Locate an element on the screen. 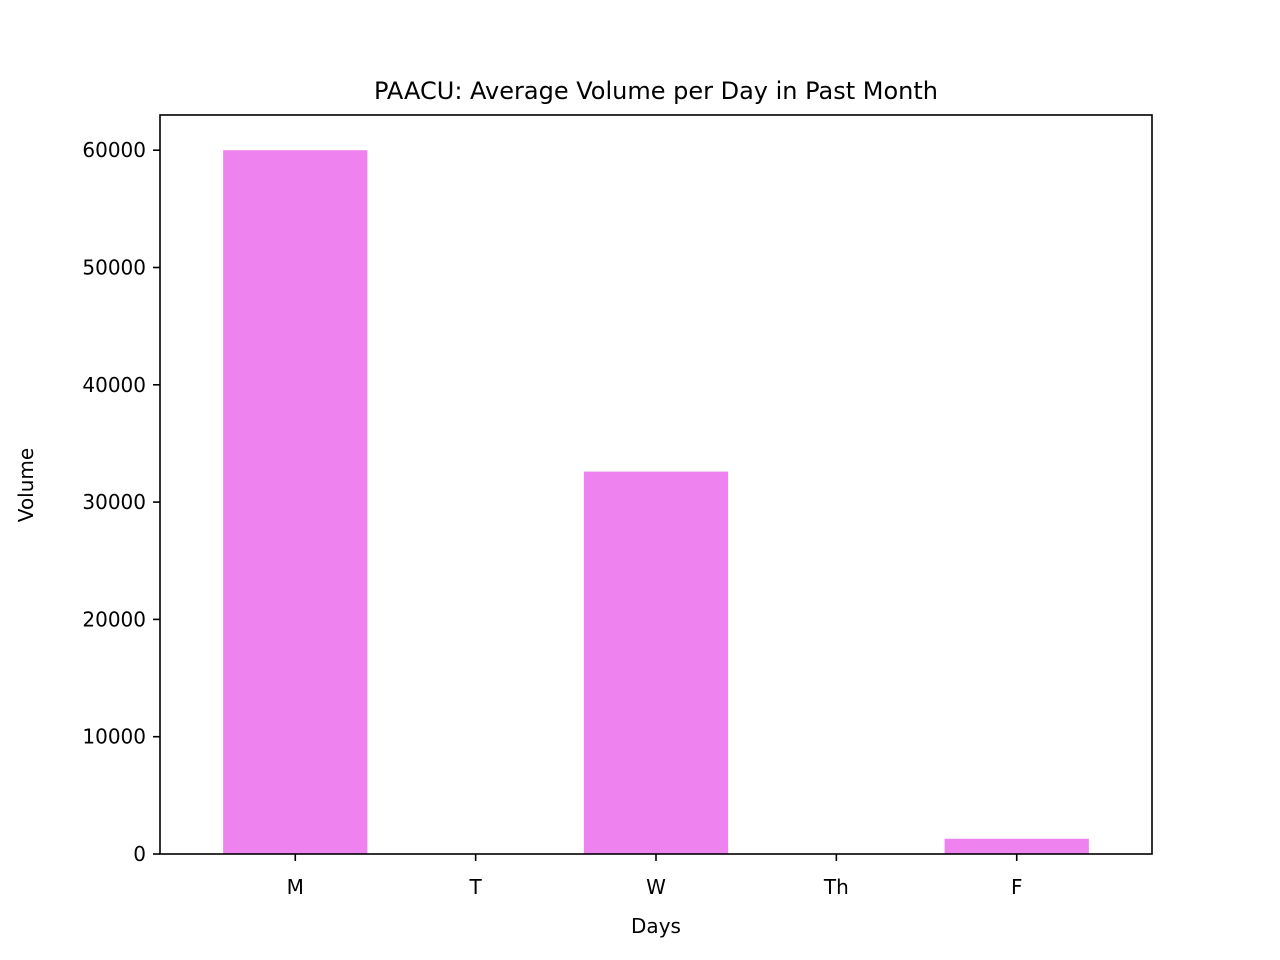 Image resolution: width=1280 pixels, height=960 pixels. x-tick-label: T is located at coordinates (476, 887).